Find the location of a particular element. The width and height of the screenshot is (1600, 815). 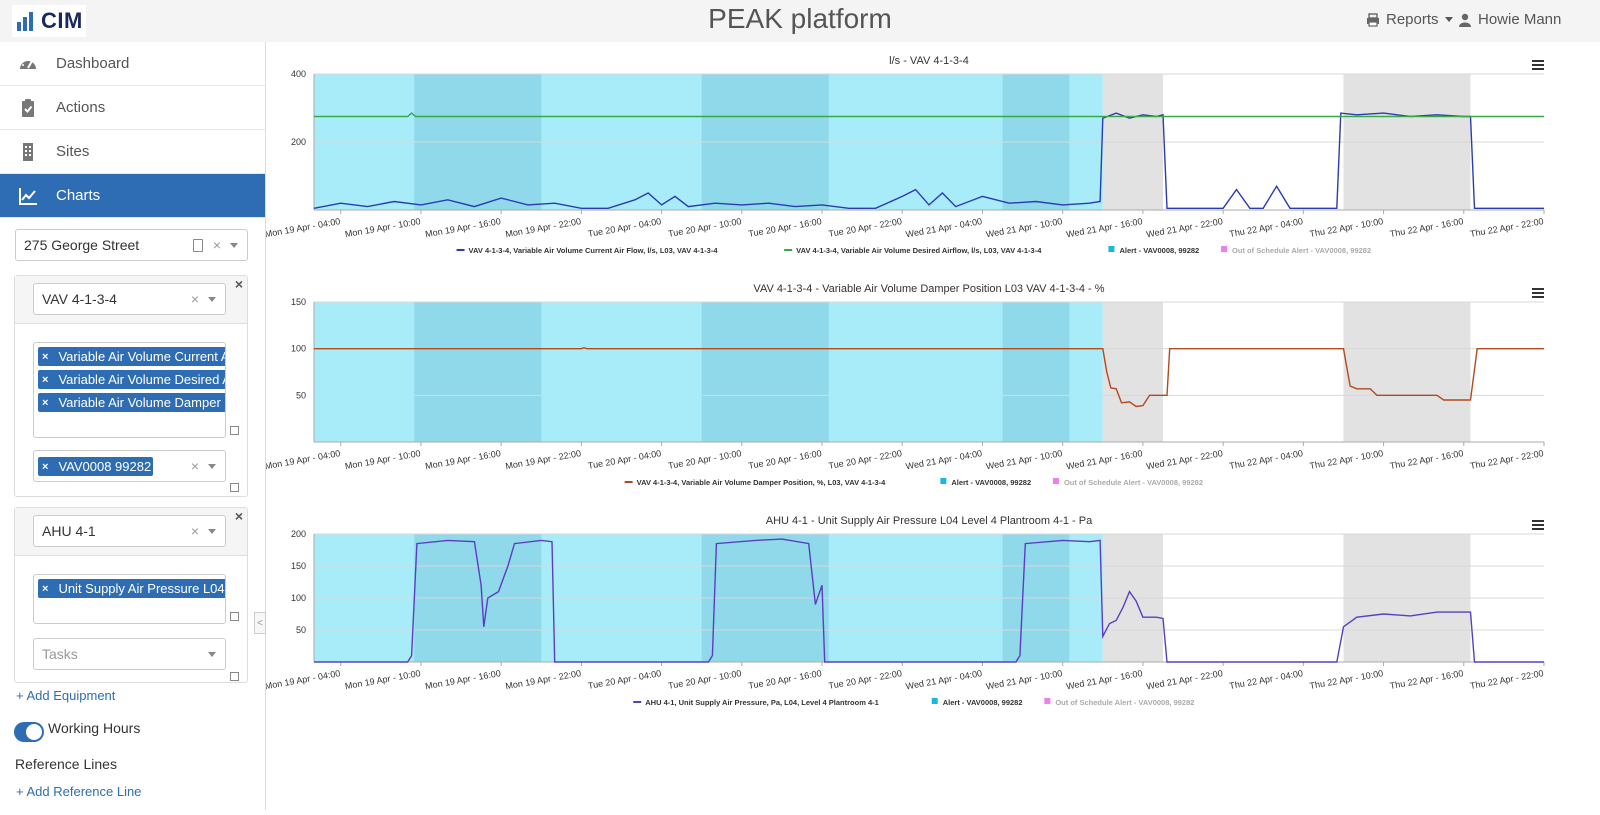

tasks-select: Tasks is located at coordinates (129, 654).